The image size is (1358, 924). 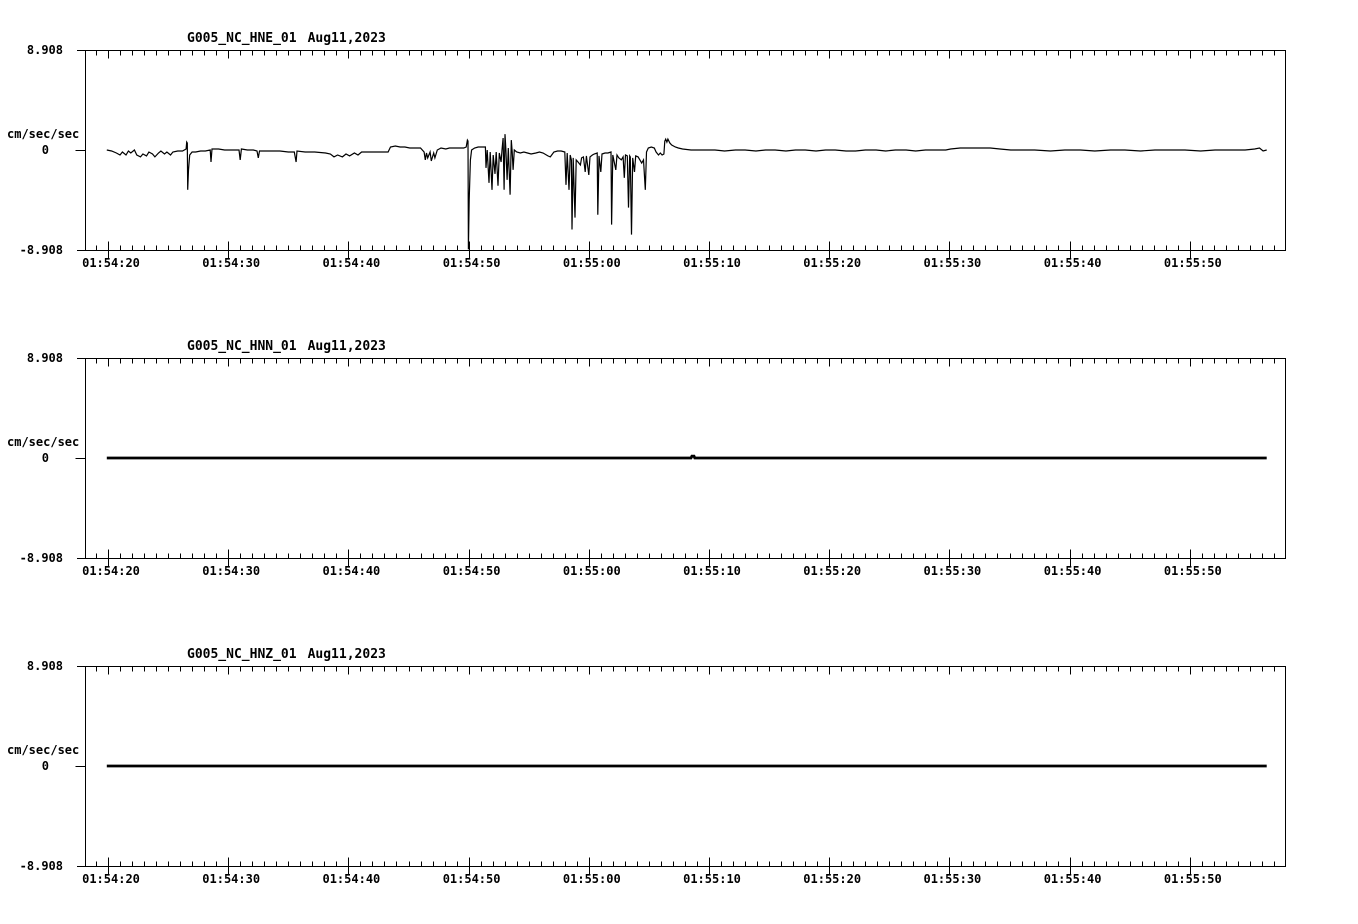 I want to click on trace-title: G005_NC_HNZ_01 Aug11,2023, so click(x=286, y=654).